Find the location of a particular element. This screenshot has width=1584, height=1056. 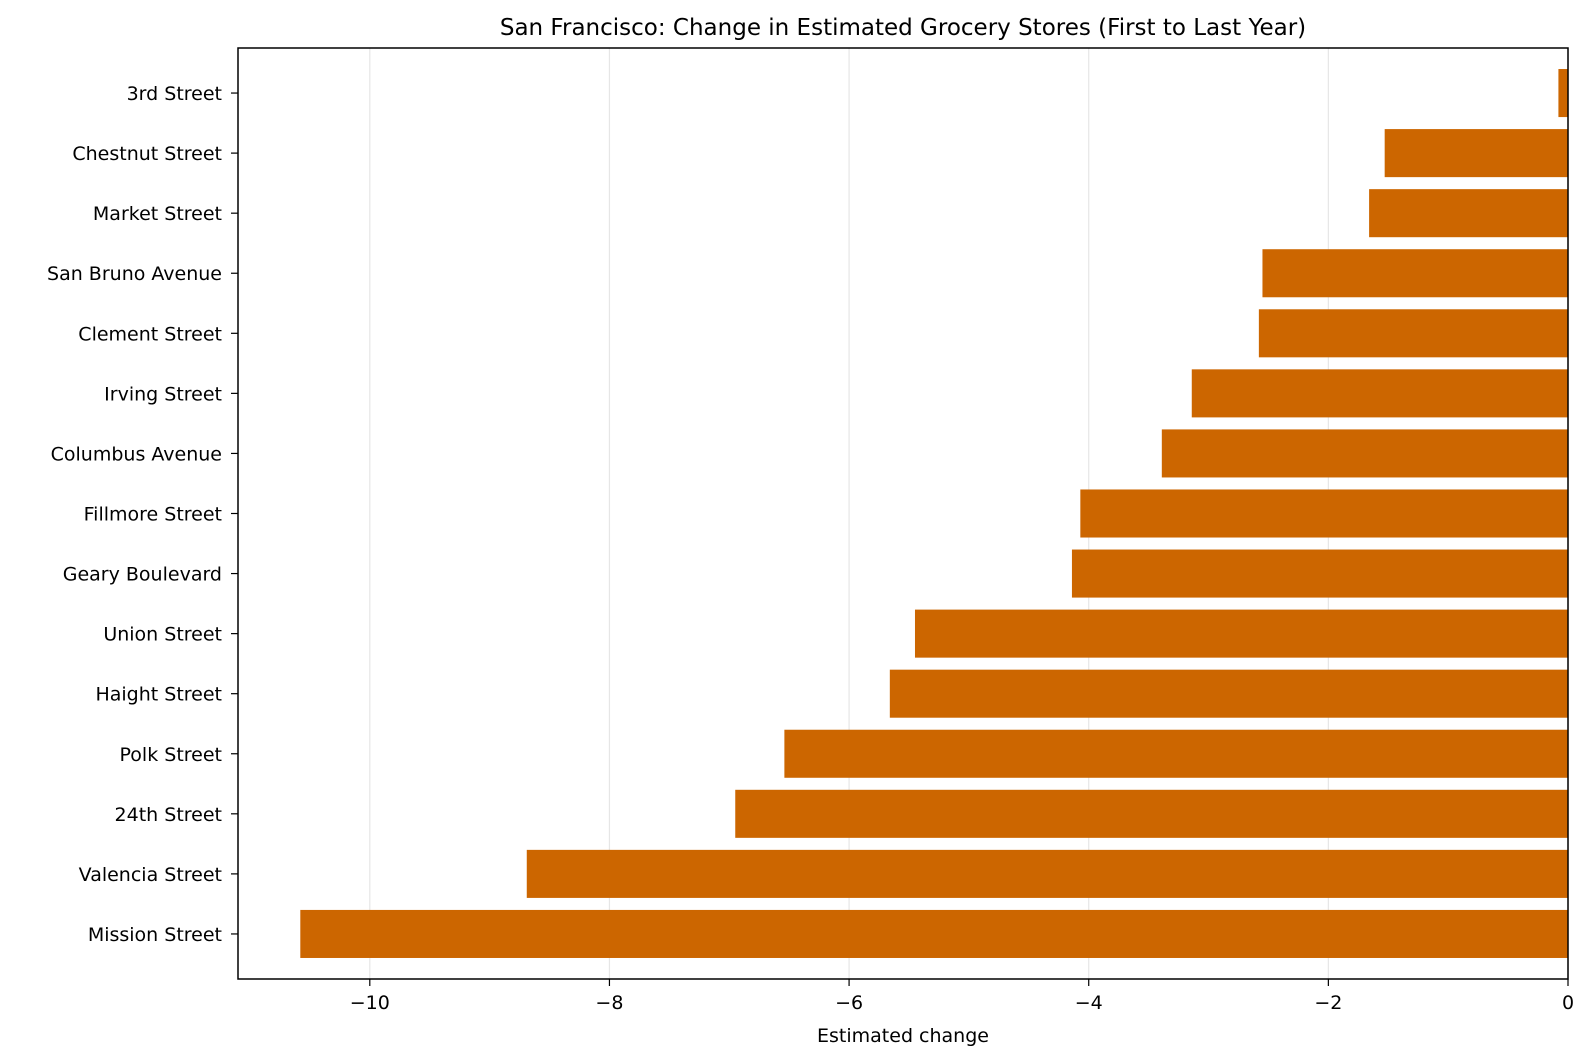

y-tick-label: Clement Street is located at coordinates (150, 334).